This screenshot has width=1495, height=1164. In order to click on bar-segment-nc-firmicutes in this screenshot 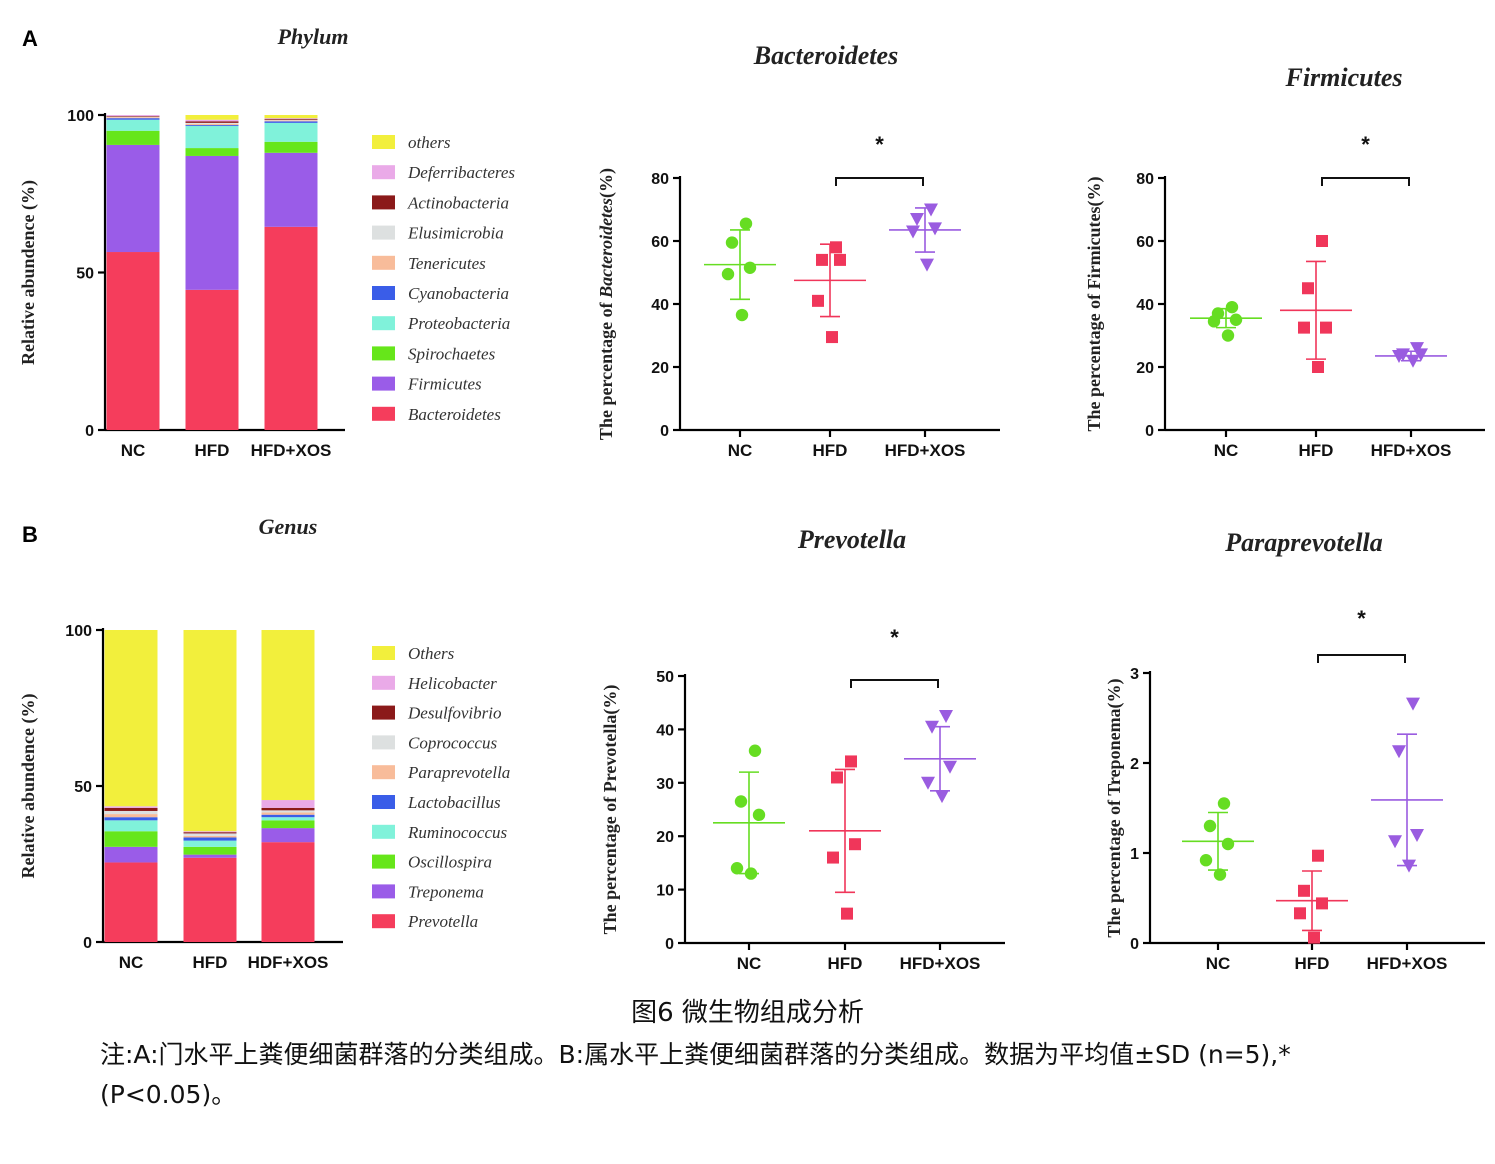, I will do `click(133, 198)`.